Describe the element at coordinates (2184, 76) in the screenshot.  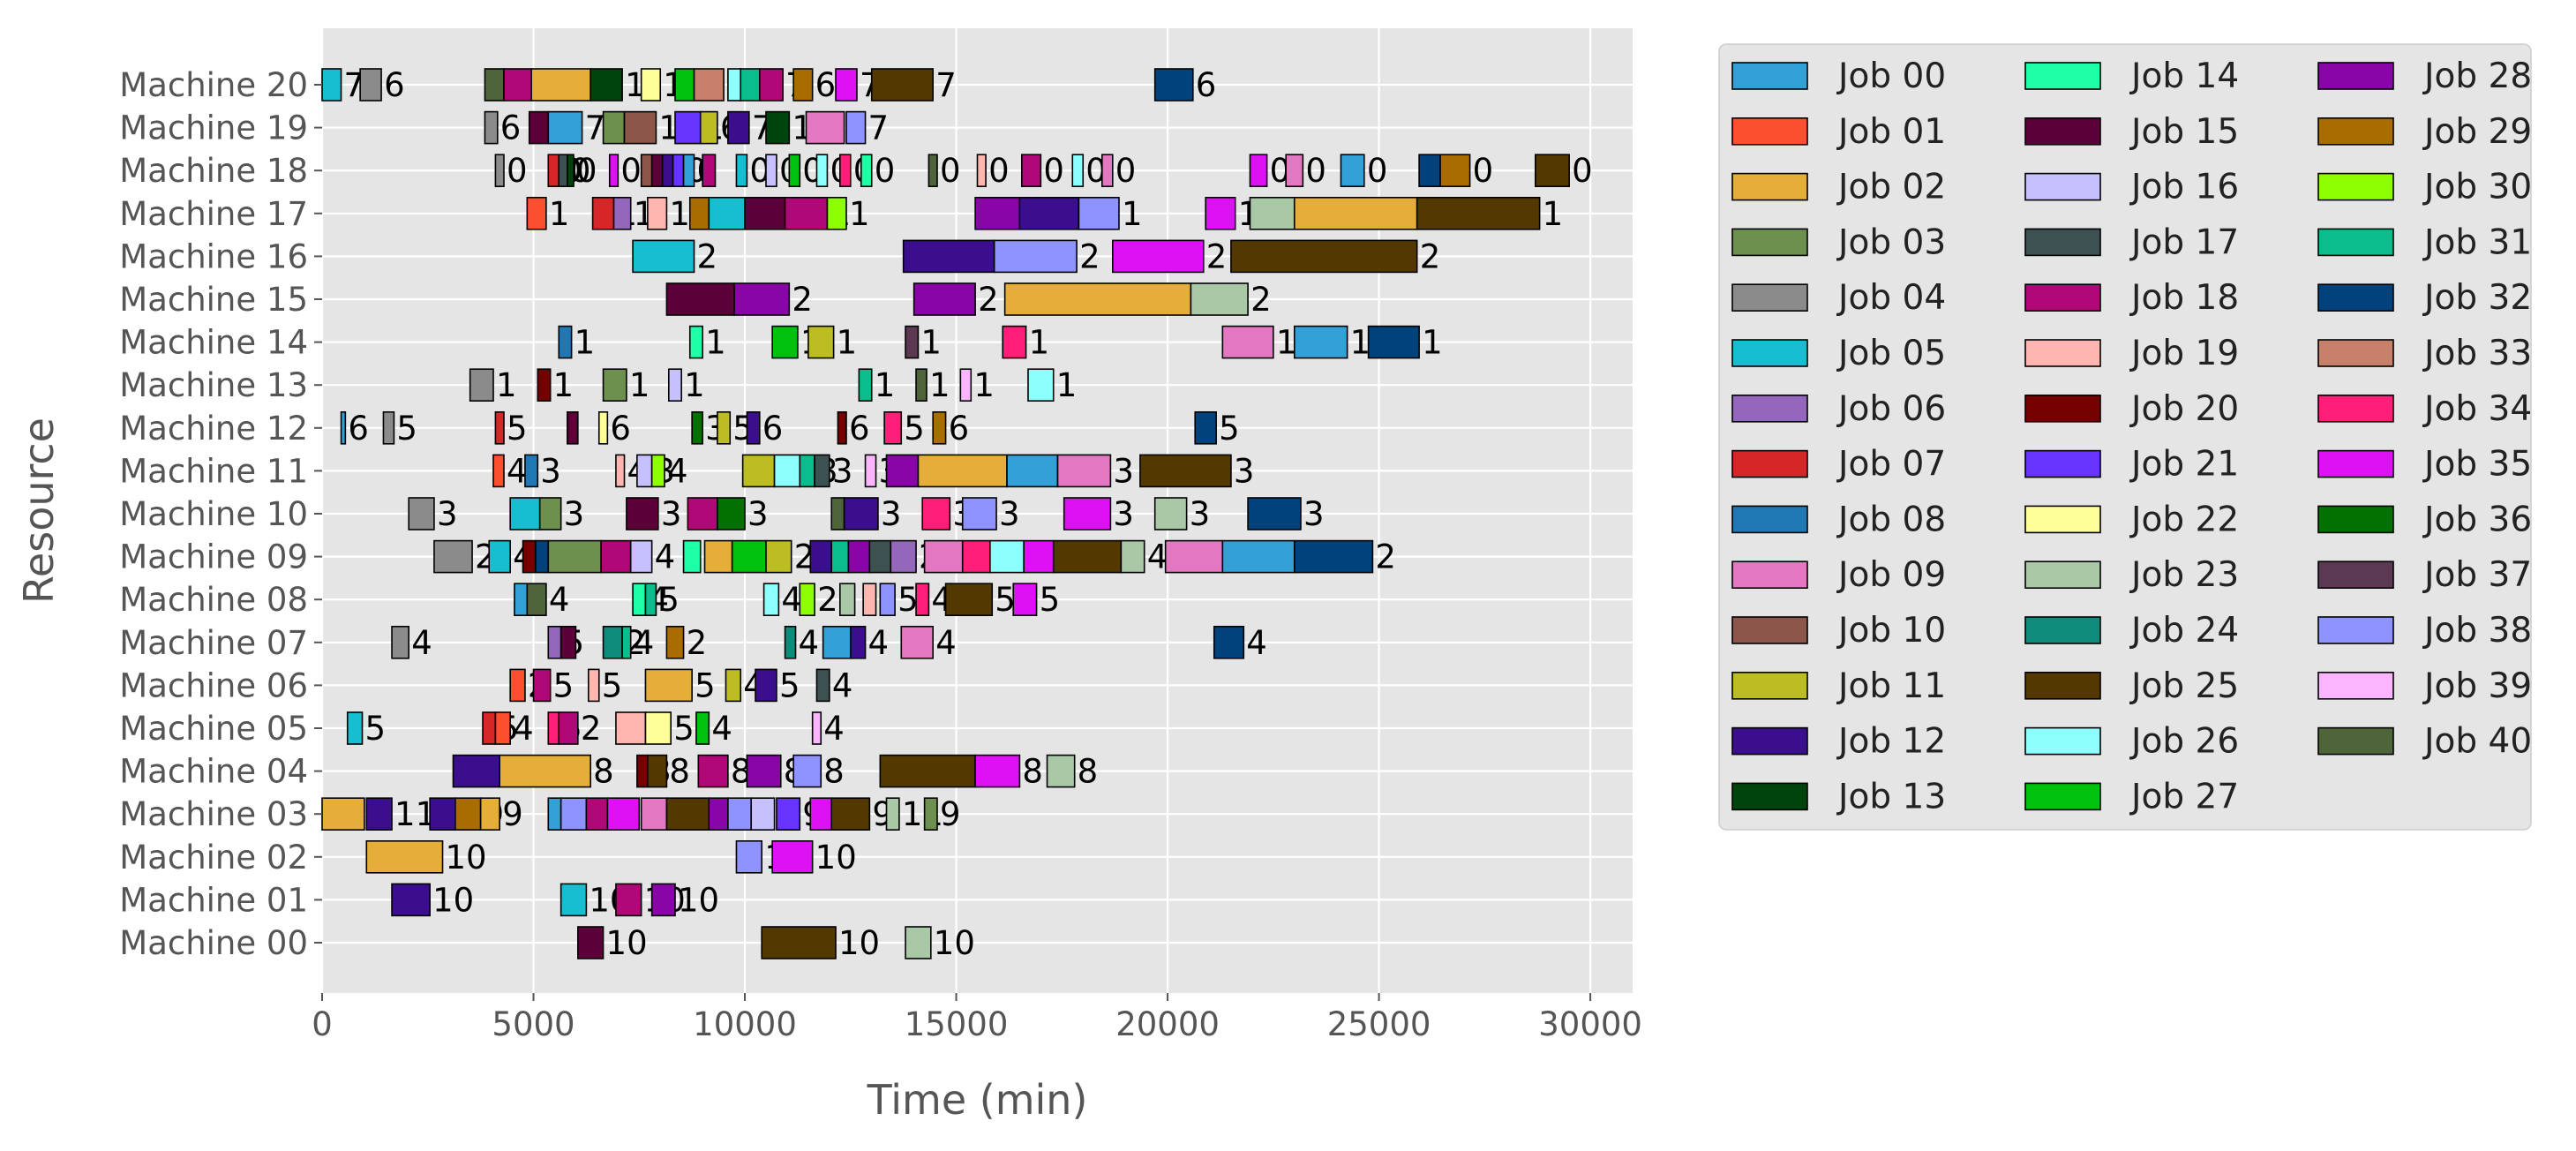
I see `legend-label: Job 14` at that location.